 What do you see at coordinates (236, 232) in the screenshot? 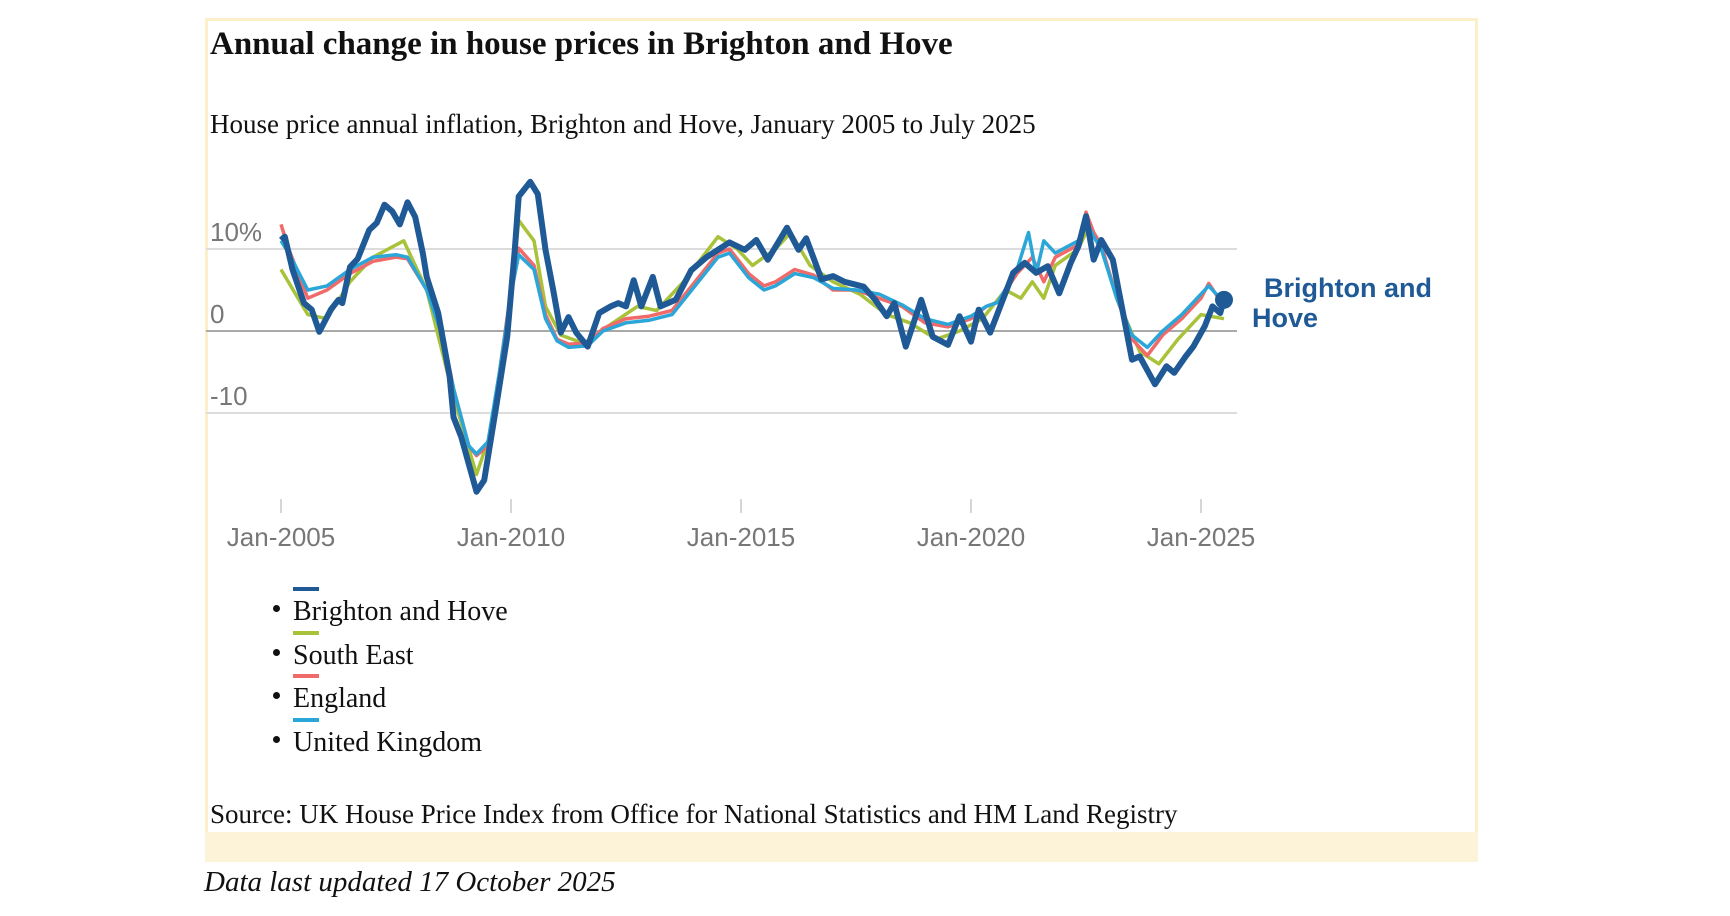
I see `y-tick-label: 10%` at bounding box center [236, 232].